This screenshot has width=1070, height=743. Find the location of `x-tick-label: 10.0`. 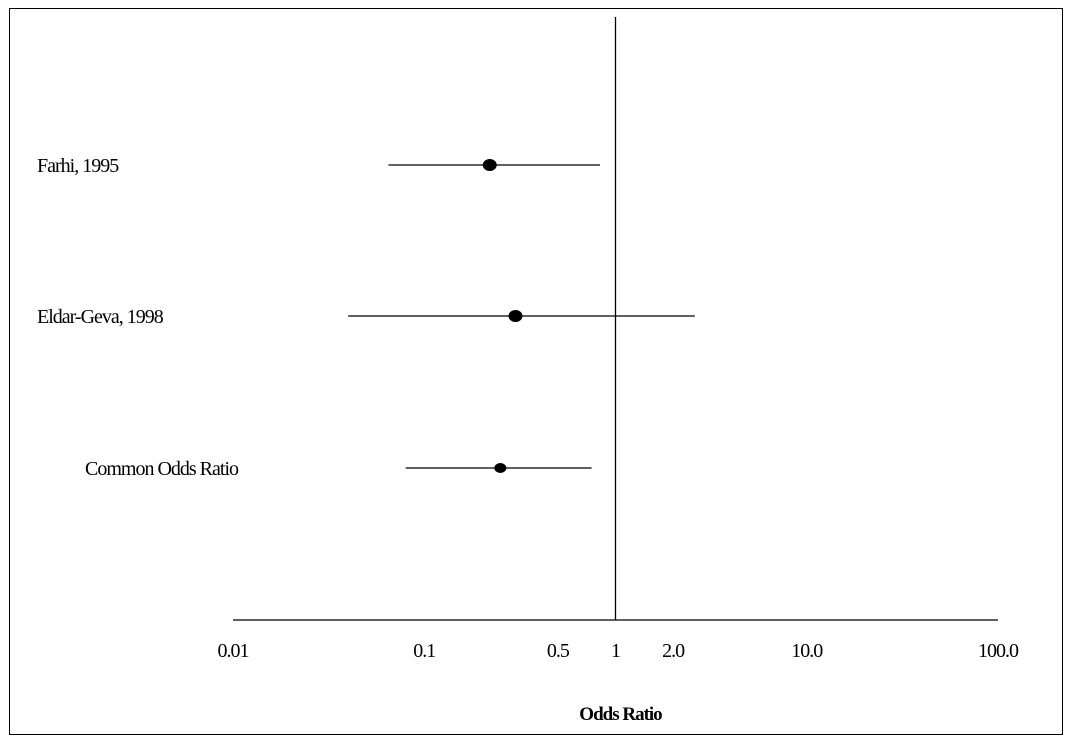

x-tick-label: 10.0 is located at coordinates (807, 651).